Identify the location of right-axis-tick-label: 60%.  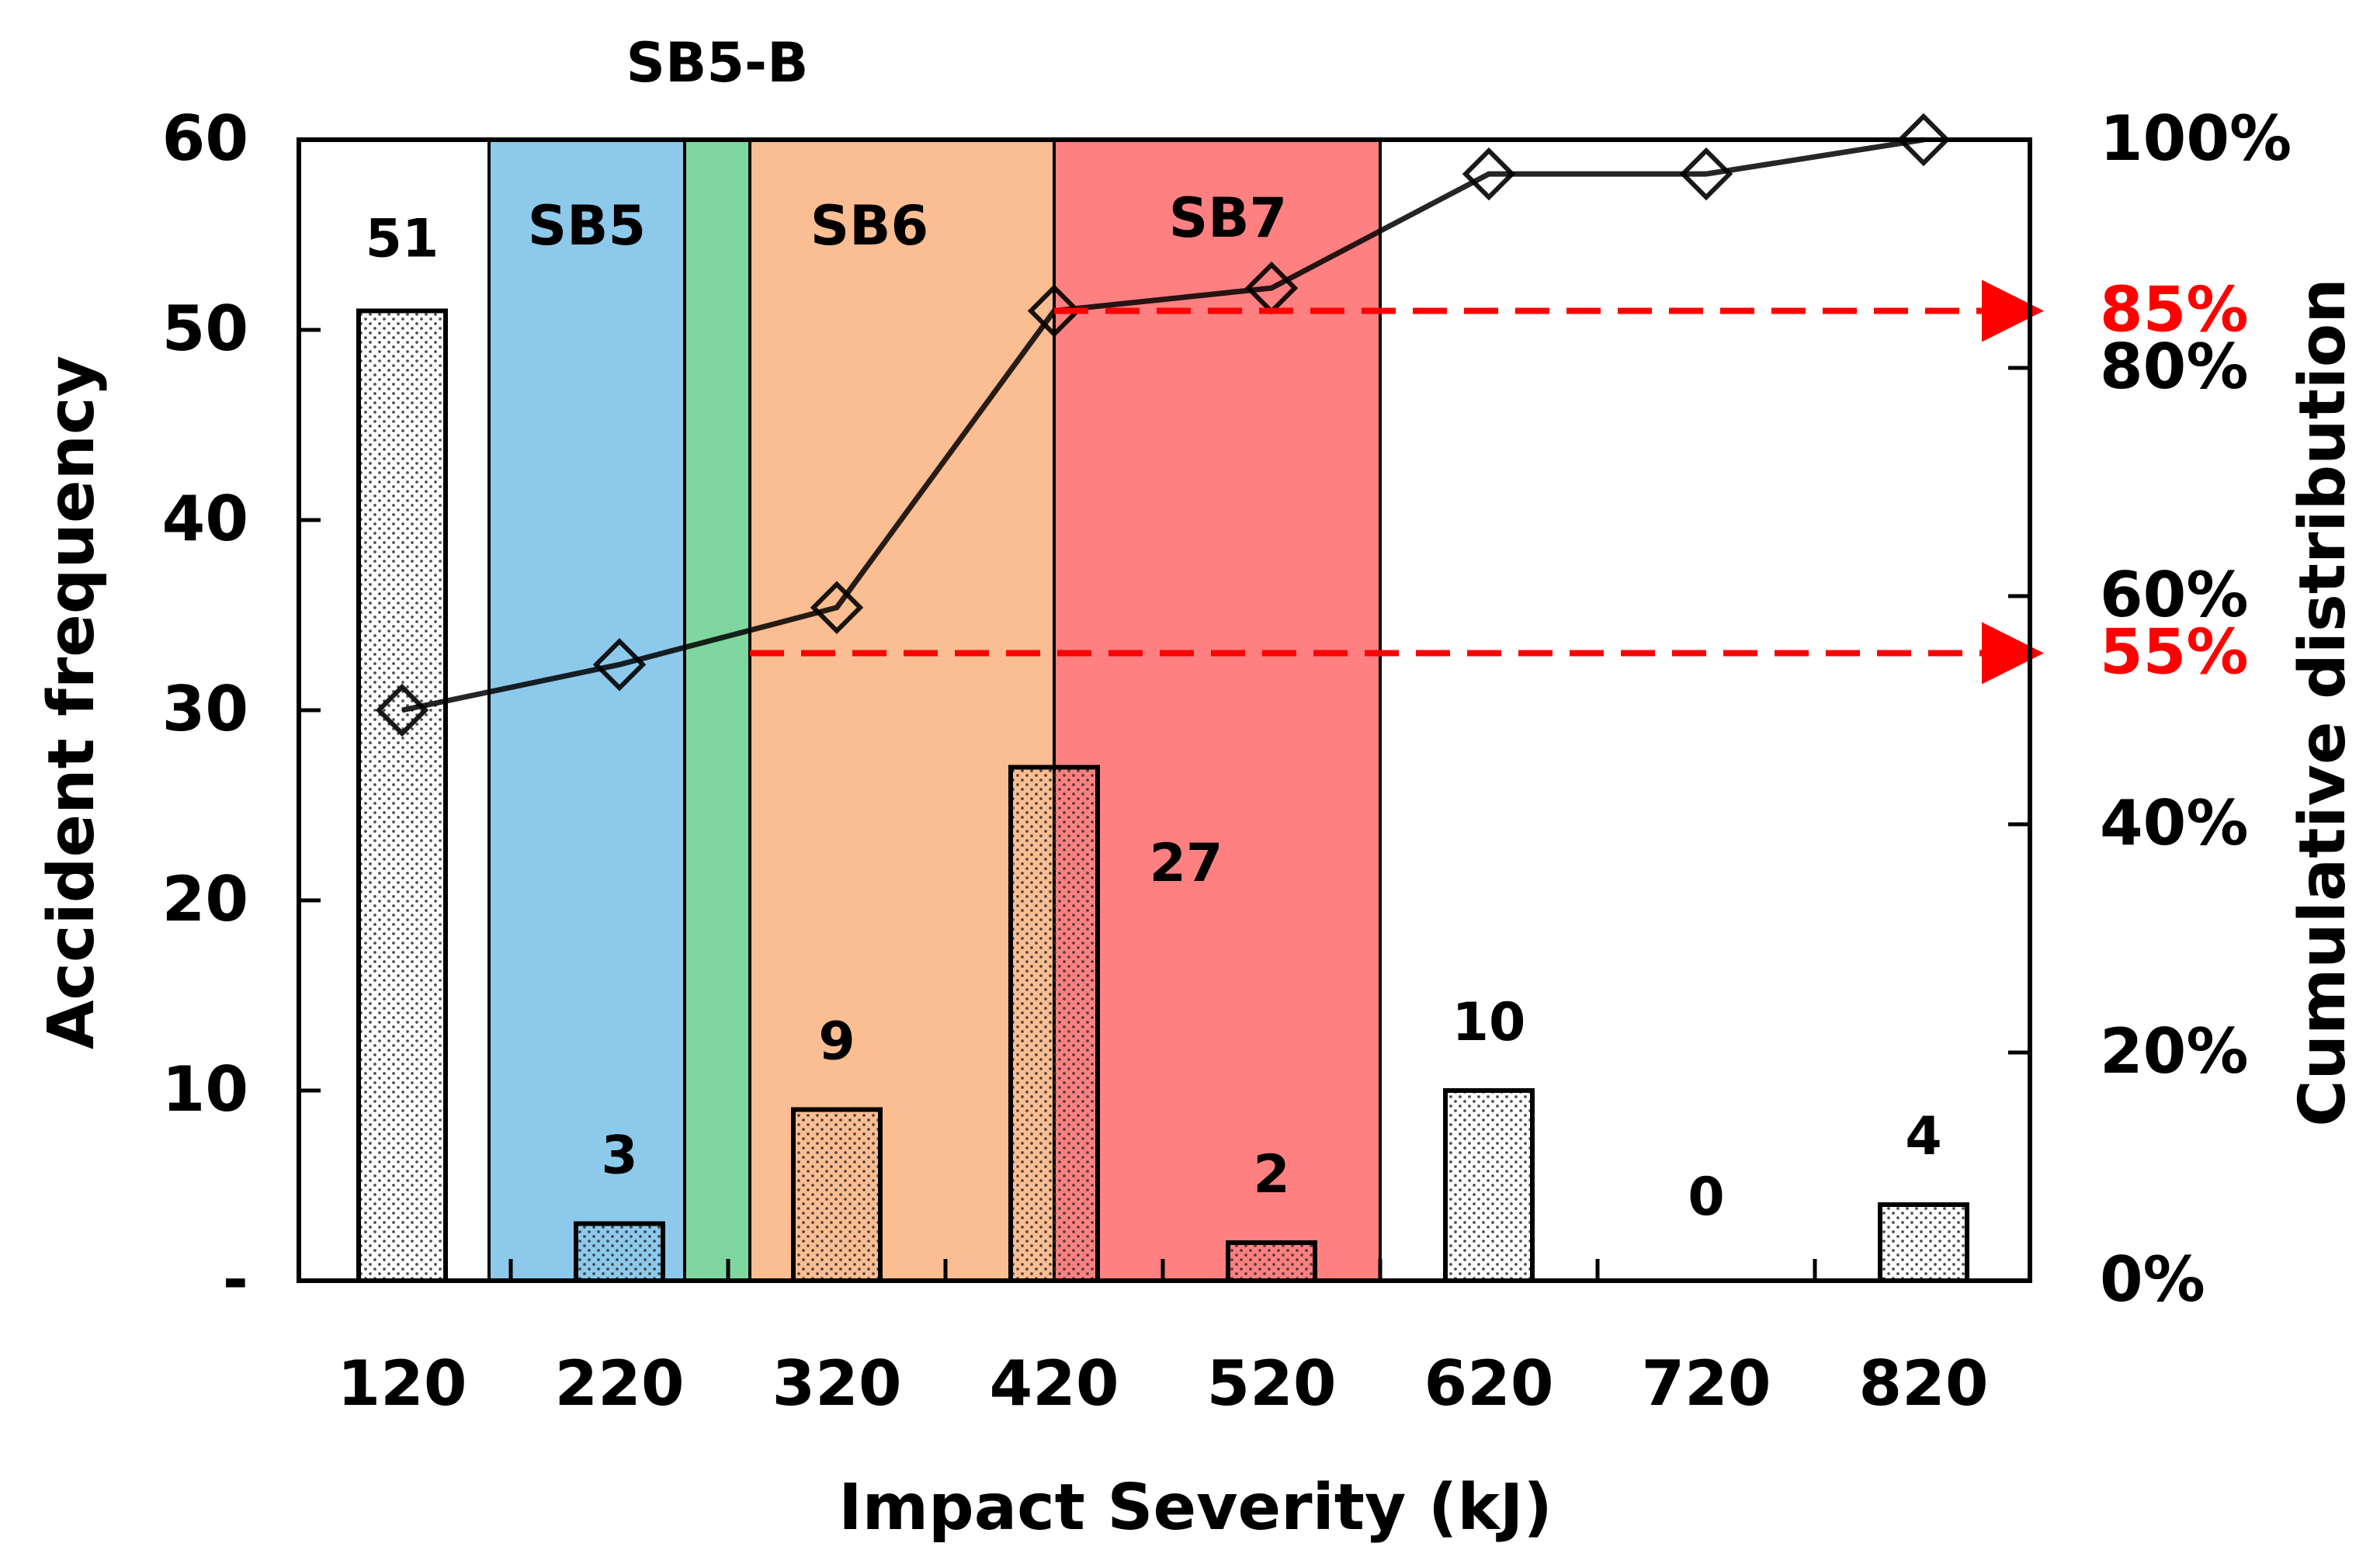
(2174, 595).